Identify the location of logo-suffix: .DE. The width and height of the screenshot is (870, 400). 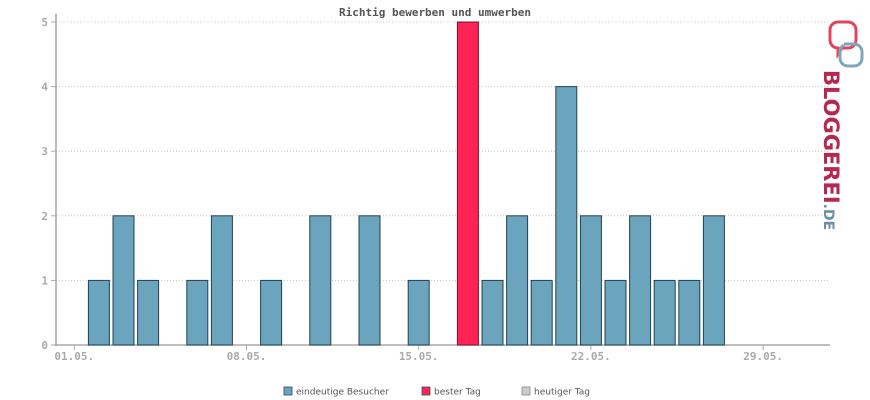
(828, 217).